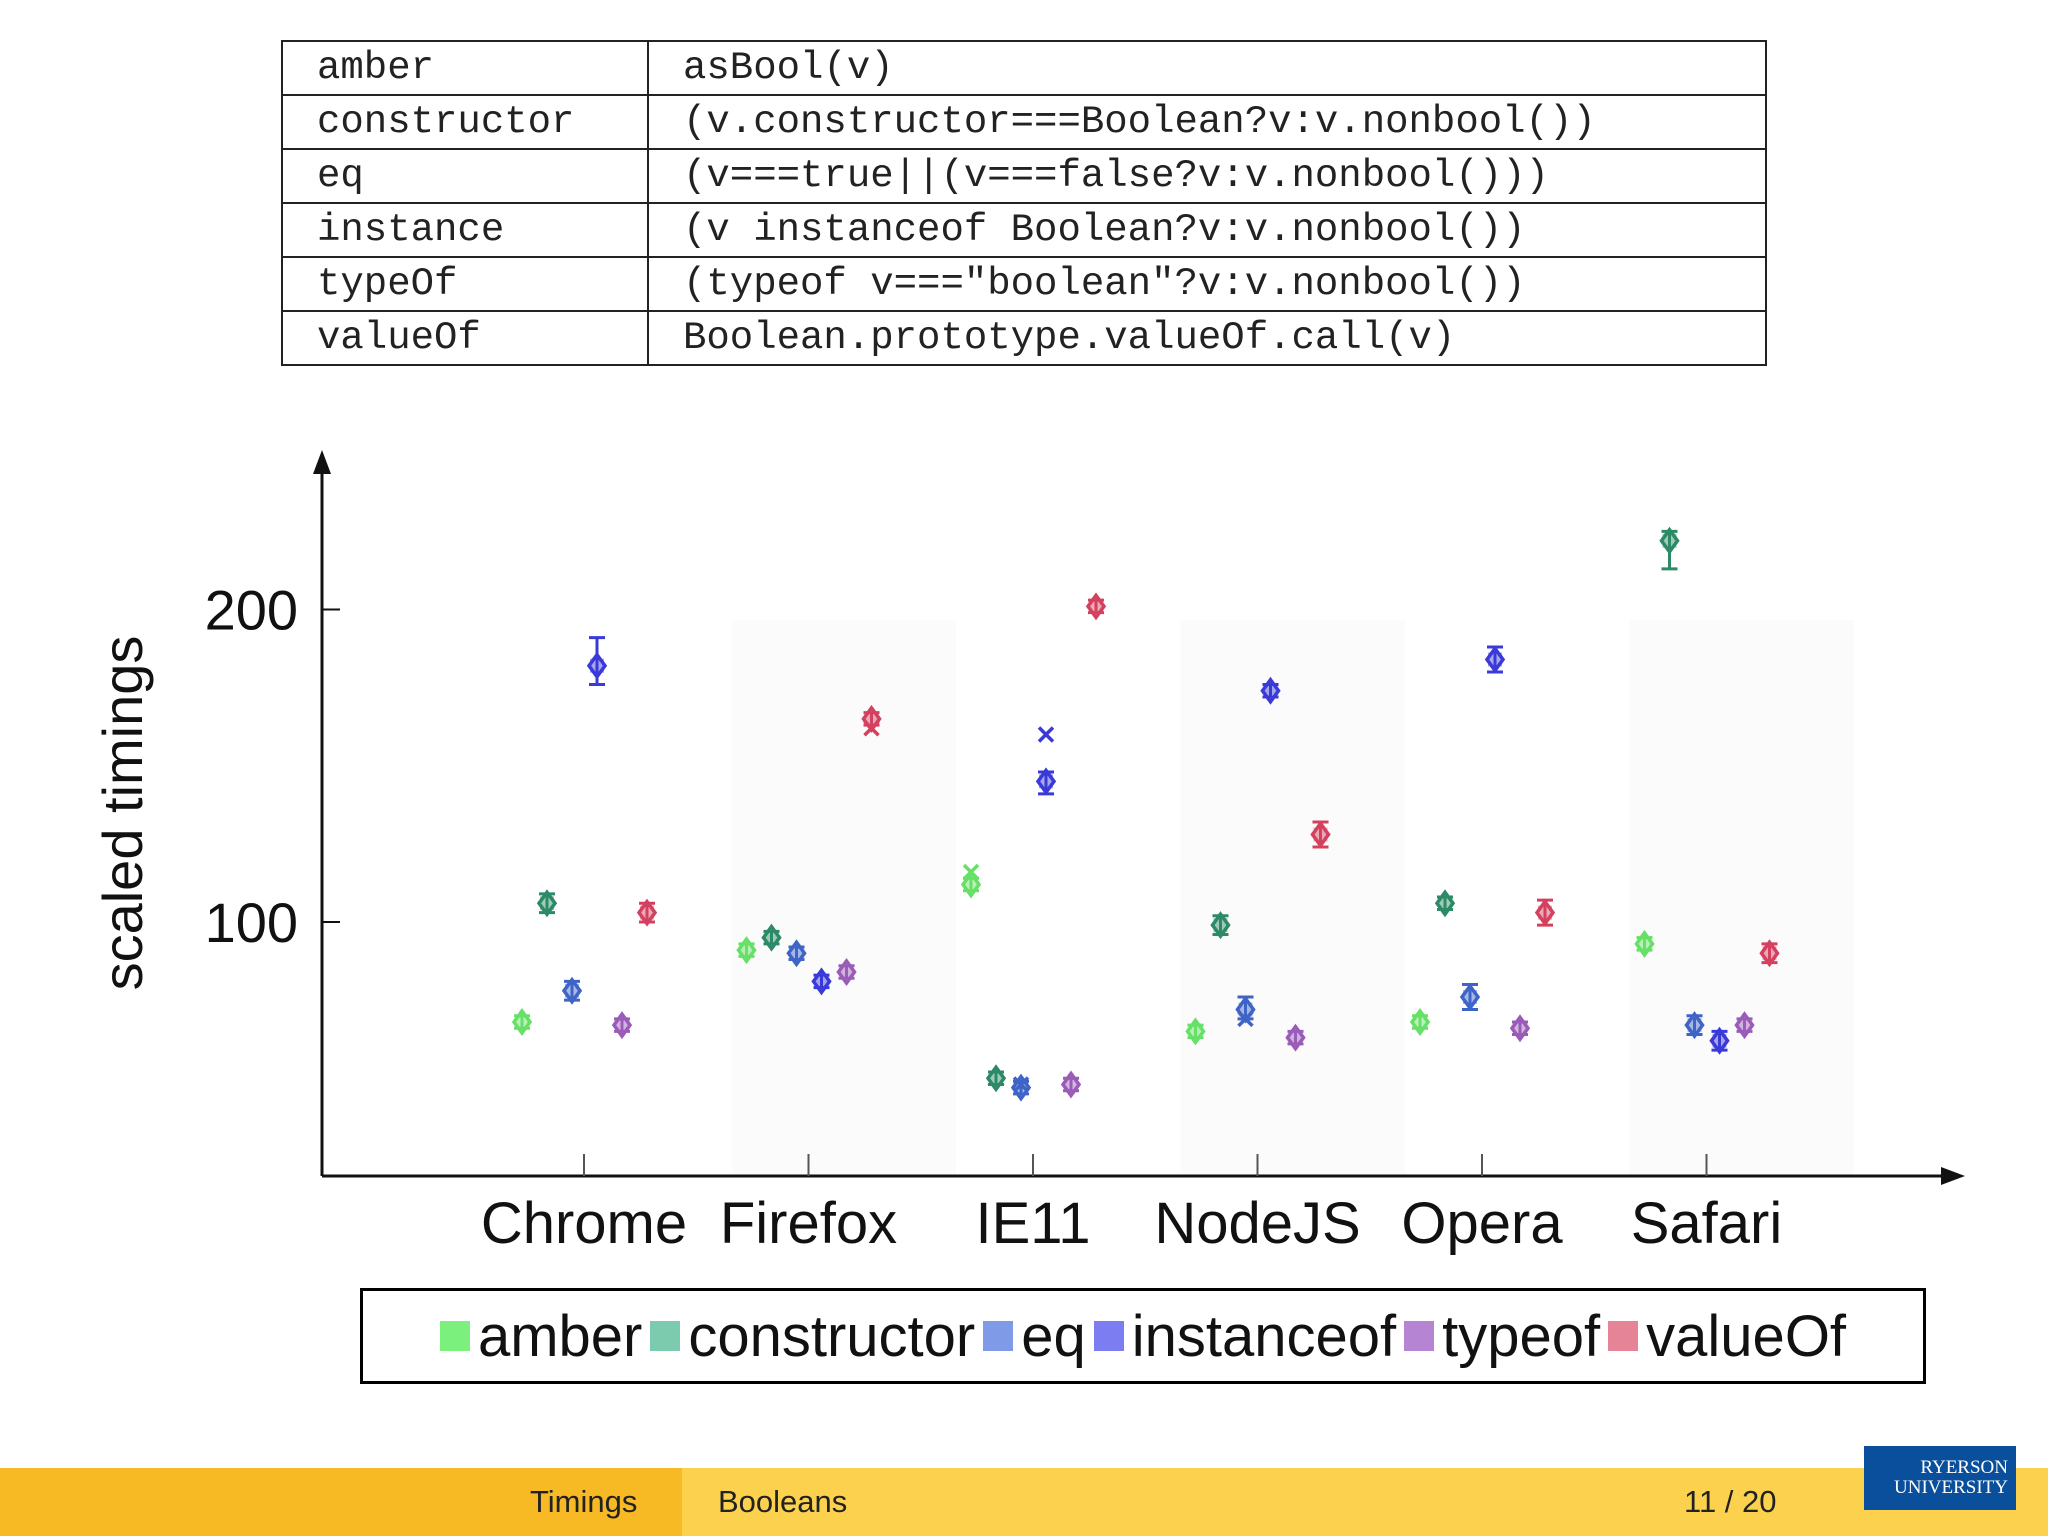 The height and width of the screenshot is (1536, 2048). I want to click on footer-left-band: Timings, so click(341, 1502).